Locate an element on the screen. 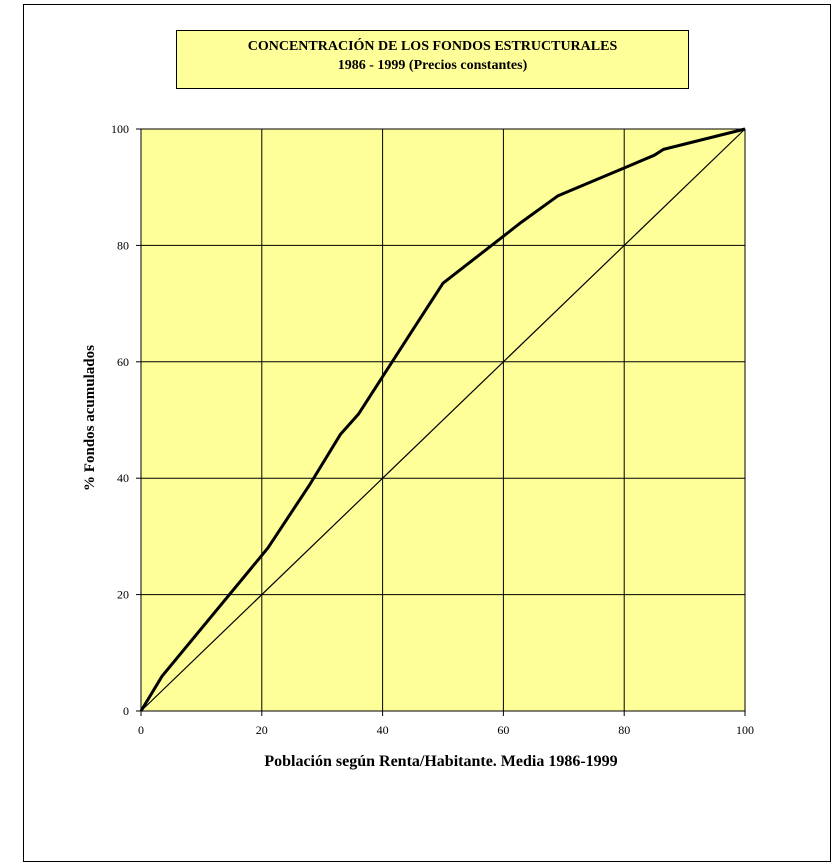  y-tick-label: 0 is located at coordinates (126, 711).